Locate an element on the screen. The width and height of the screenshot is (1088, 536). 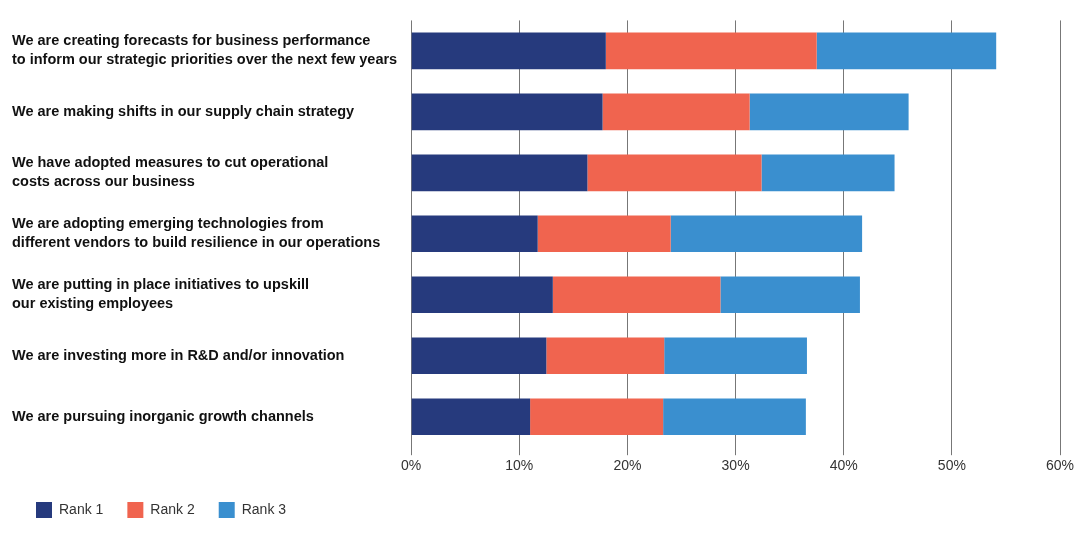
y-tick-label: We are creating forecasts for business performance to inform our strategic priorities over the next few years is located at coordinates (205, 50).